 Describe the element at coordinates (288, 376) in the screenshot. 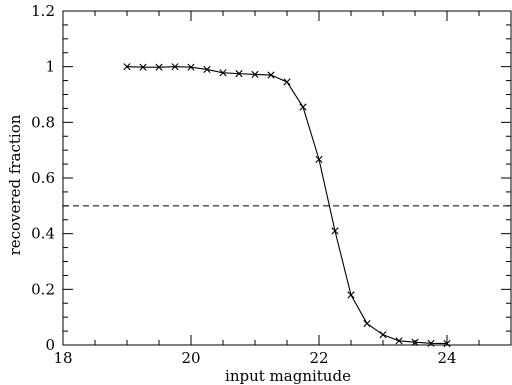

I see `x-axis-title: input magnitude` at that location.